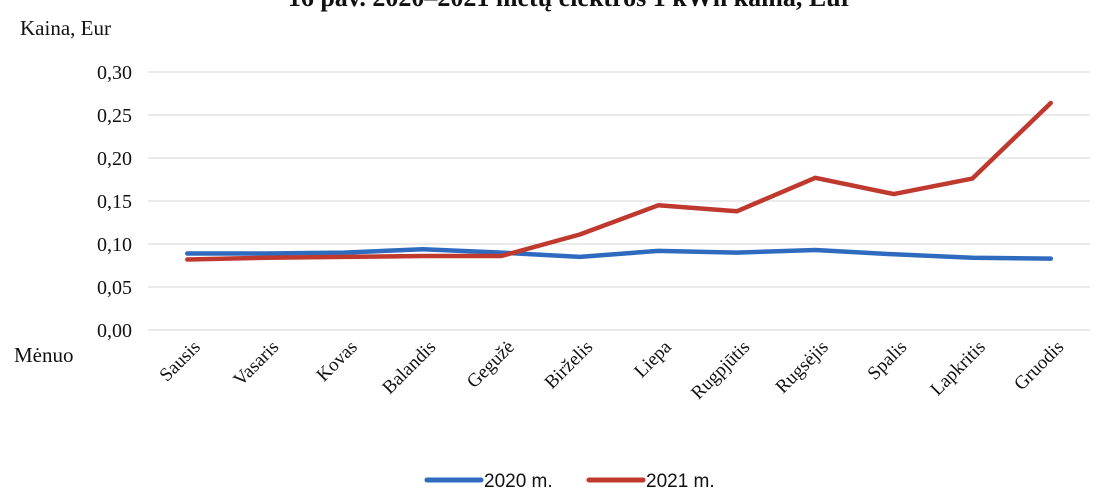 This screenshot has height=502, width=1104. What do you see at coordinates (44, 355) in the screenshot?
I see `x-axis-label: Mėnuo` at bounding box center [44, 355].